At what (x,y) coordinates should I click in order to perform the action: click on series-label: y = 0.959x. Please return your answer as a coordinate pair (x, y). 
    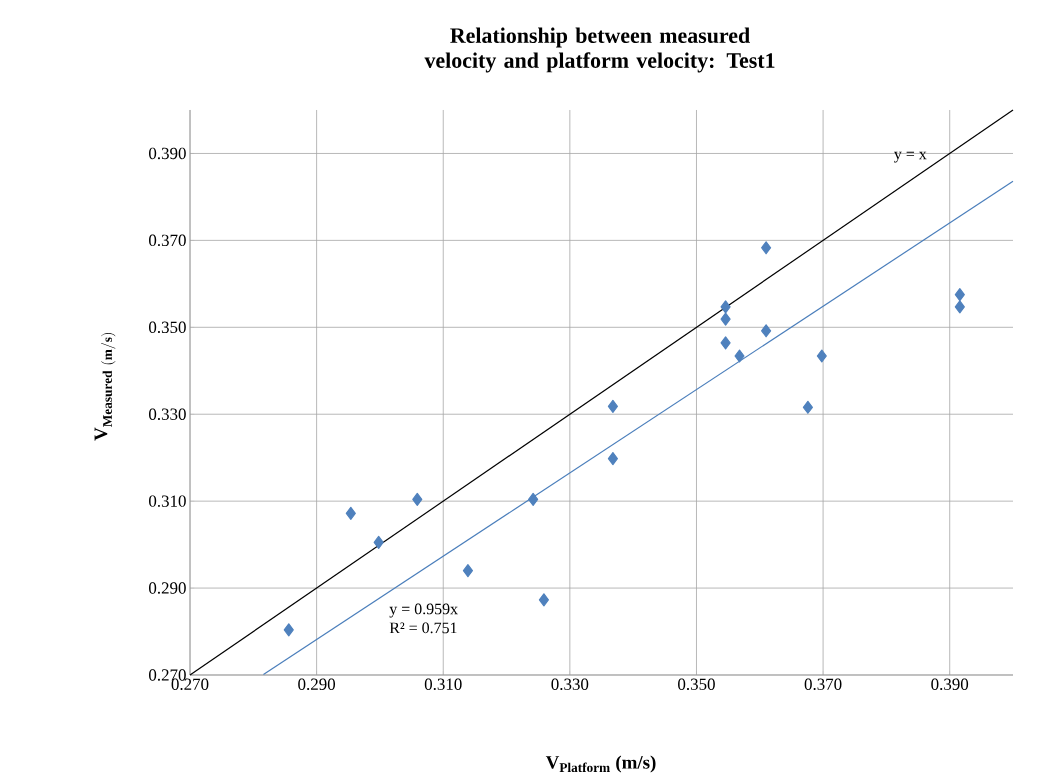
    Looking at the image, I should click on (423, 610).